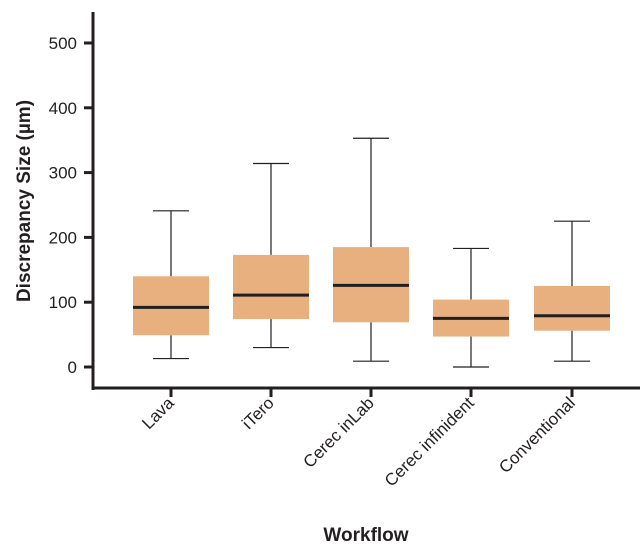 Image resolution: width=644 pixels, height=550 pixels. Describe the element at coordinates (63, 173) in the screenshot. I see `y-tick-label-300: 300` at that location.